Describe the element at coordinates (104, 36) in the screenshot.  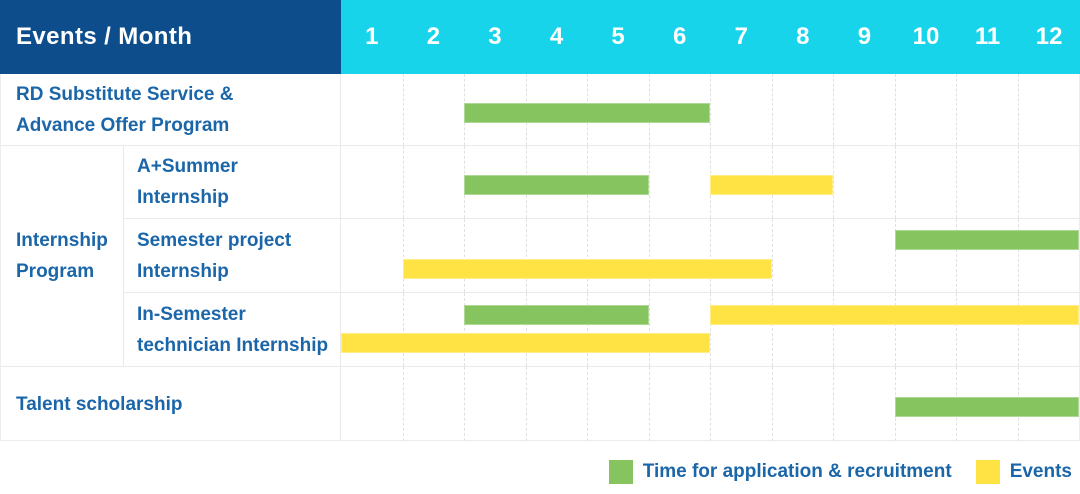
I see `table-title: Events / Month` at that location.